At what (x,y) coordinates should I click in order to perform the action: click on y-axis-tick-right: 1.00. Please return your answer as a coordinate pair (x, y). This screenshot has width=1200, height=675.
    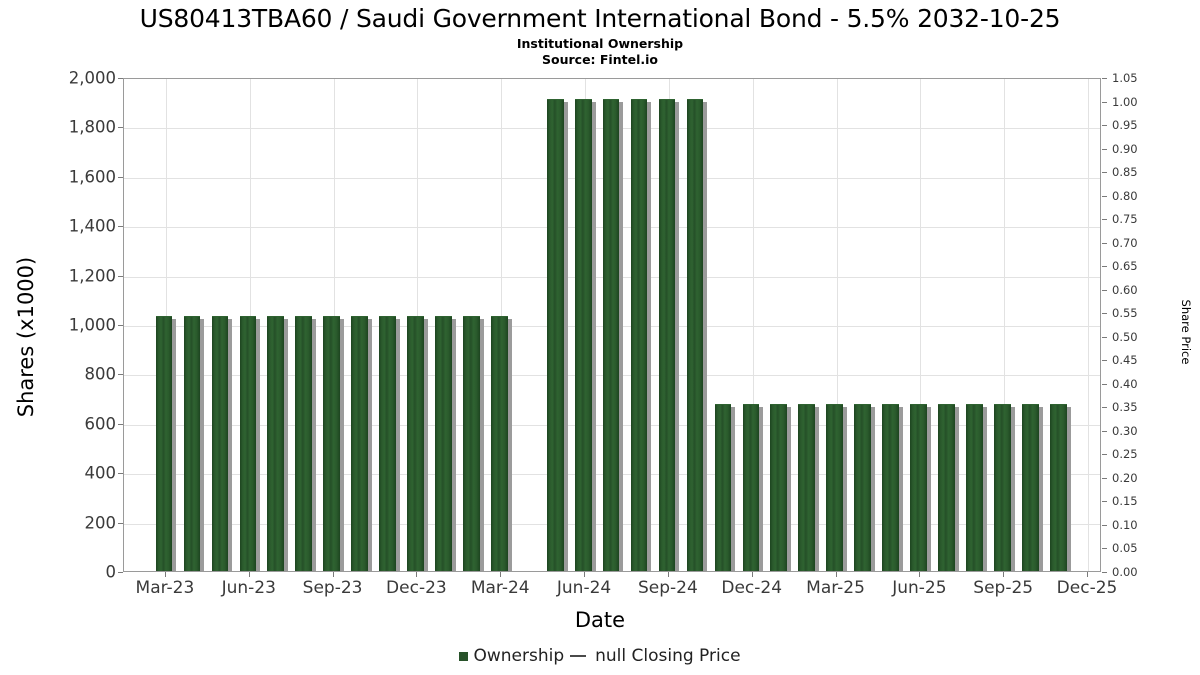
    Looking at the image, I should click on (1125, 101).